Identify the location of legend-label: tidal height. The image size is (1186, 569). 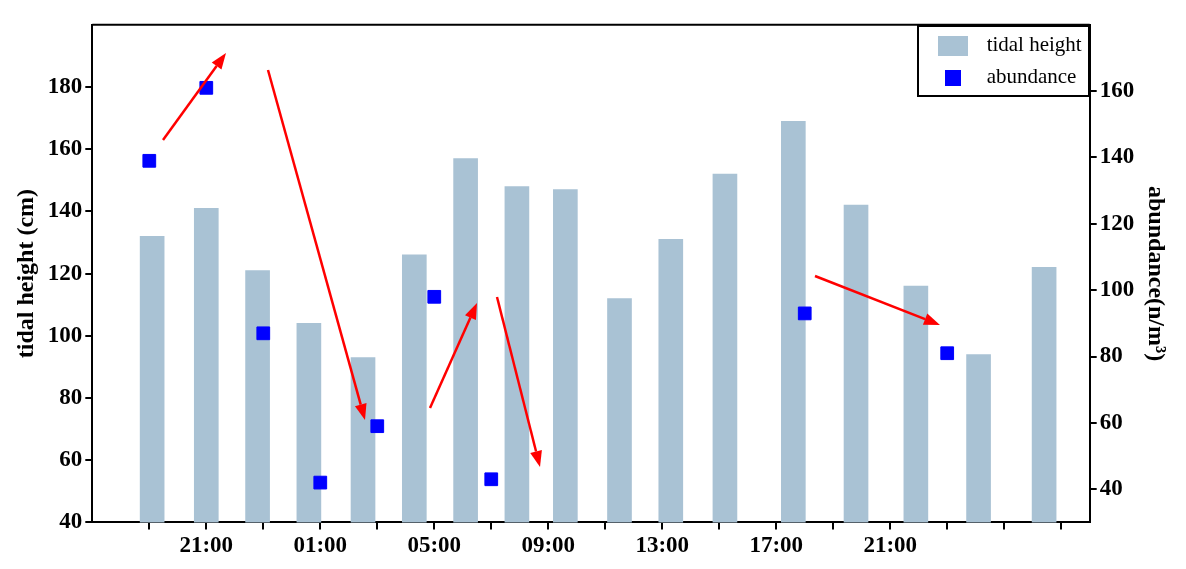
(1034, 45).